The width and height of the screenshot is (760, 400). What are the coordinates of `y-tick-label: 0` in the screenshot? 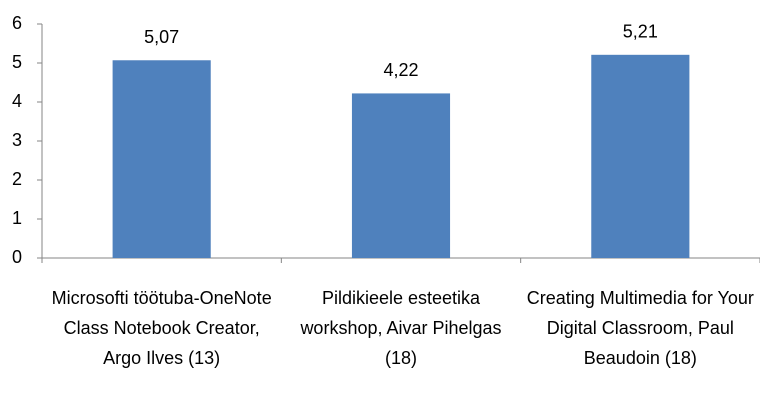 It's located at (17, 257).